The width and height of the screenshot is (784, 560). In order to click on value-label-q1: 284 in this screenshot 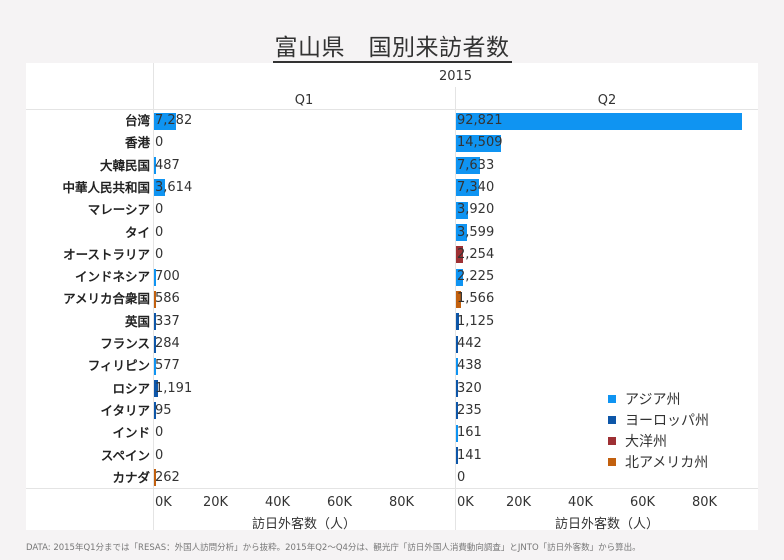, I will do `click(167, 343)`.